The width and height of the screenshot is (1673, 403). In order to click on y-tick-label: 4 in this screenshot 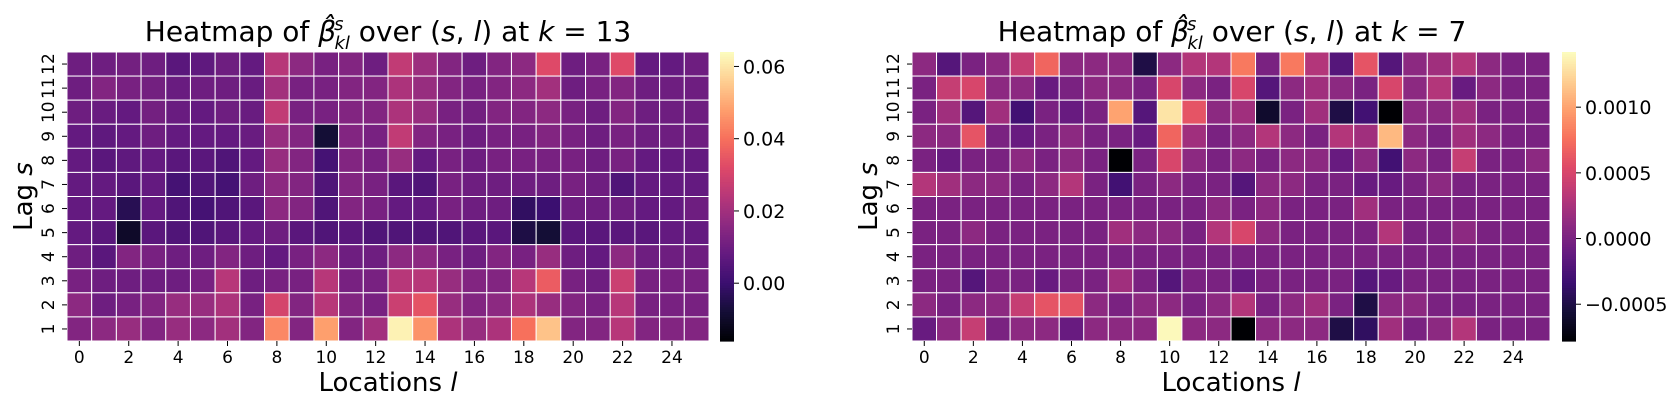, I will do `click(49, 256)`.